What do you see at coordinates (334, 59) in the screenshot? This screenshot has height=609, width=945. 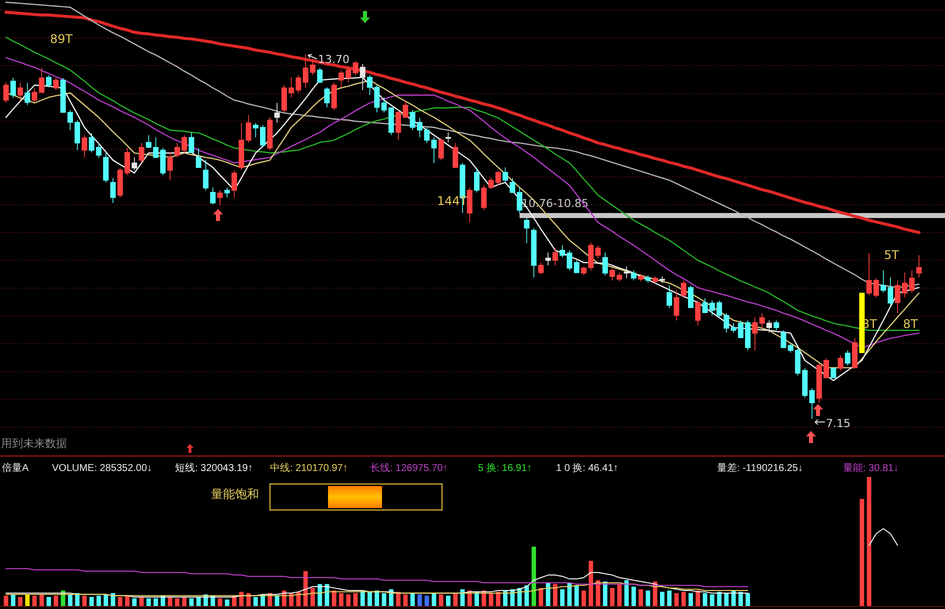 I see `annotation: 13.70` at bounding box center [334, 59].